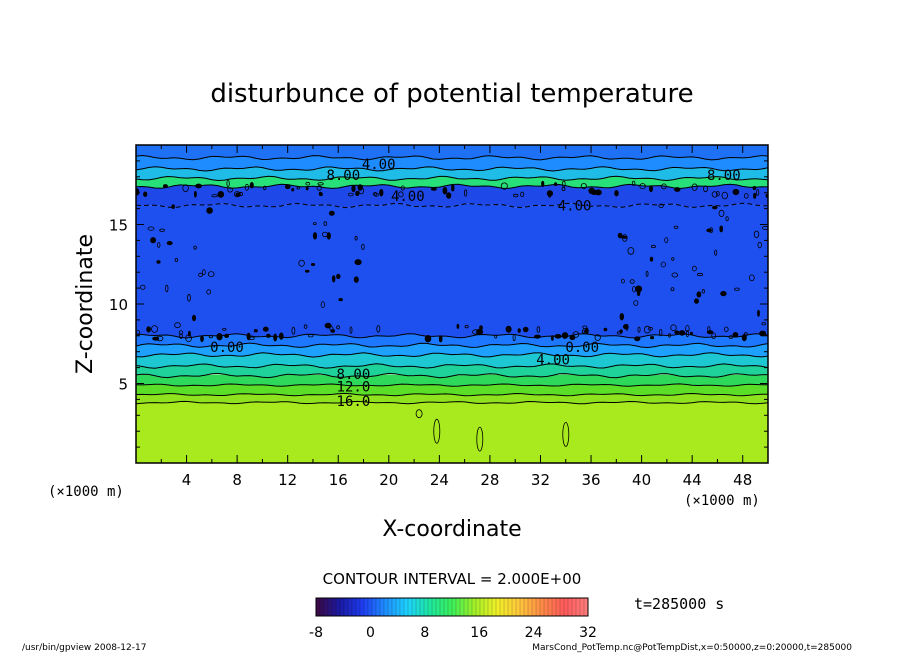  I want to click on footer-left: /usr/bin/gpview 2008-12-17, so click(84, 648).